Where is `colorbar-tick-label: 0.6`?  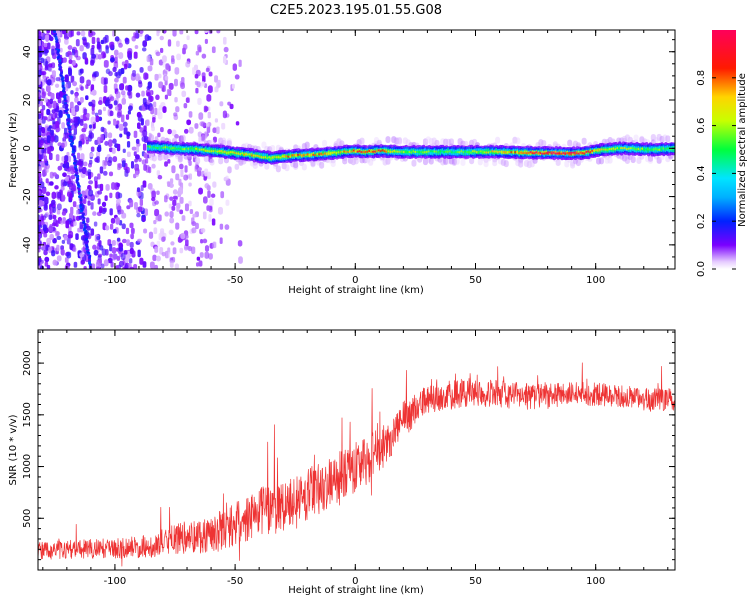
colorbar-tick-label: 0.6 is located at coordinates (701, 126).